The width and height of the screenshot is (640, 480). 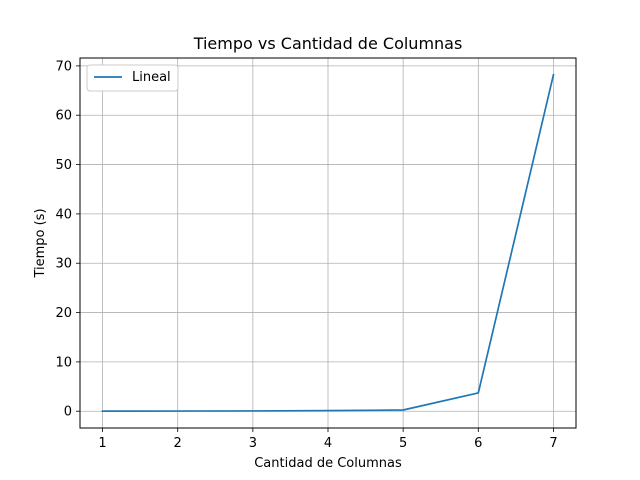 I want to click on y-tick-label: 10, so click(x=63, y=362).